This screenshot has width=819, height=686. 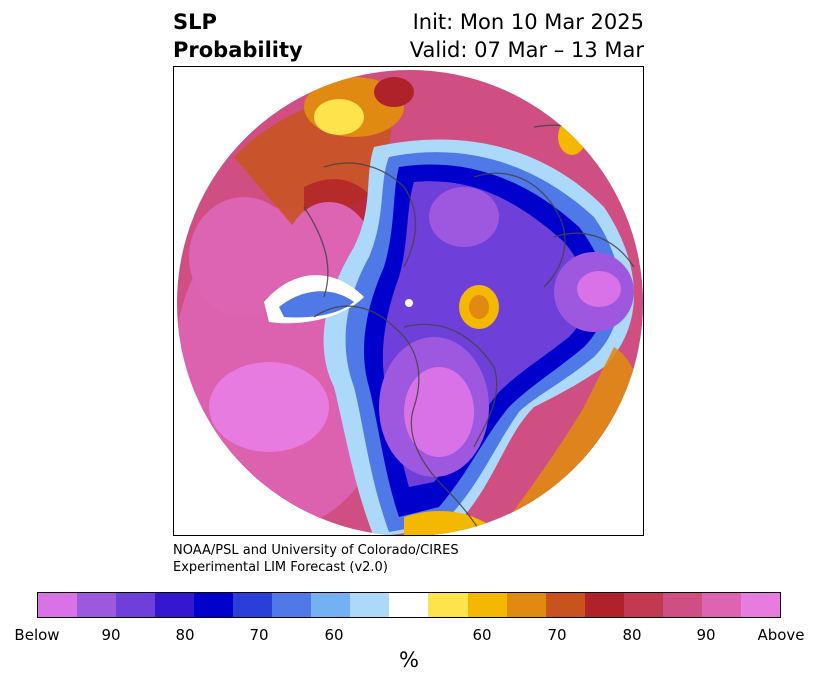 What do you see at coordinates (238, 36) in the screenshot?
I see `map-title: SLP Probability` at bounding box center [238, 36].